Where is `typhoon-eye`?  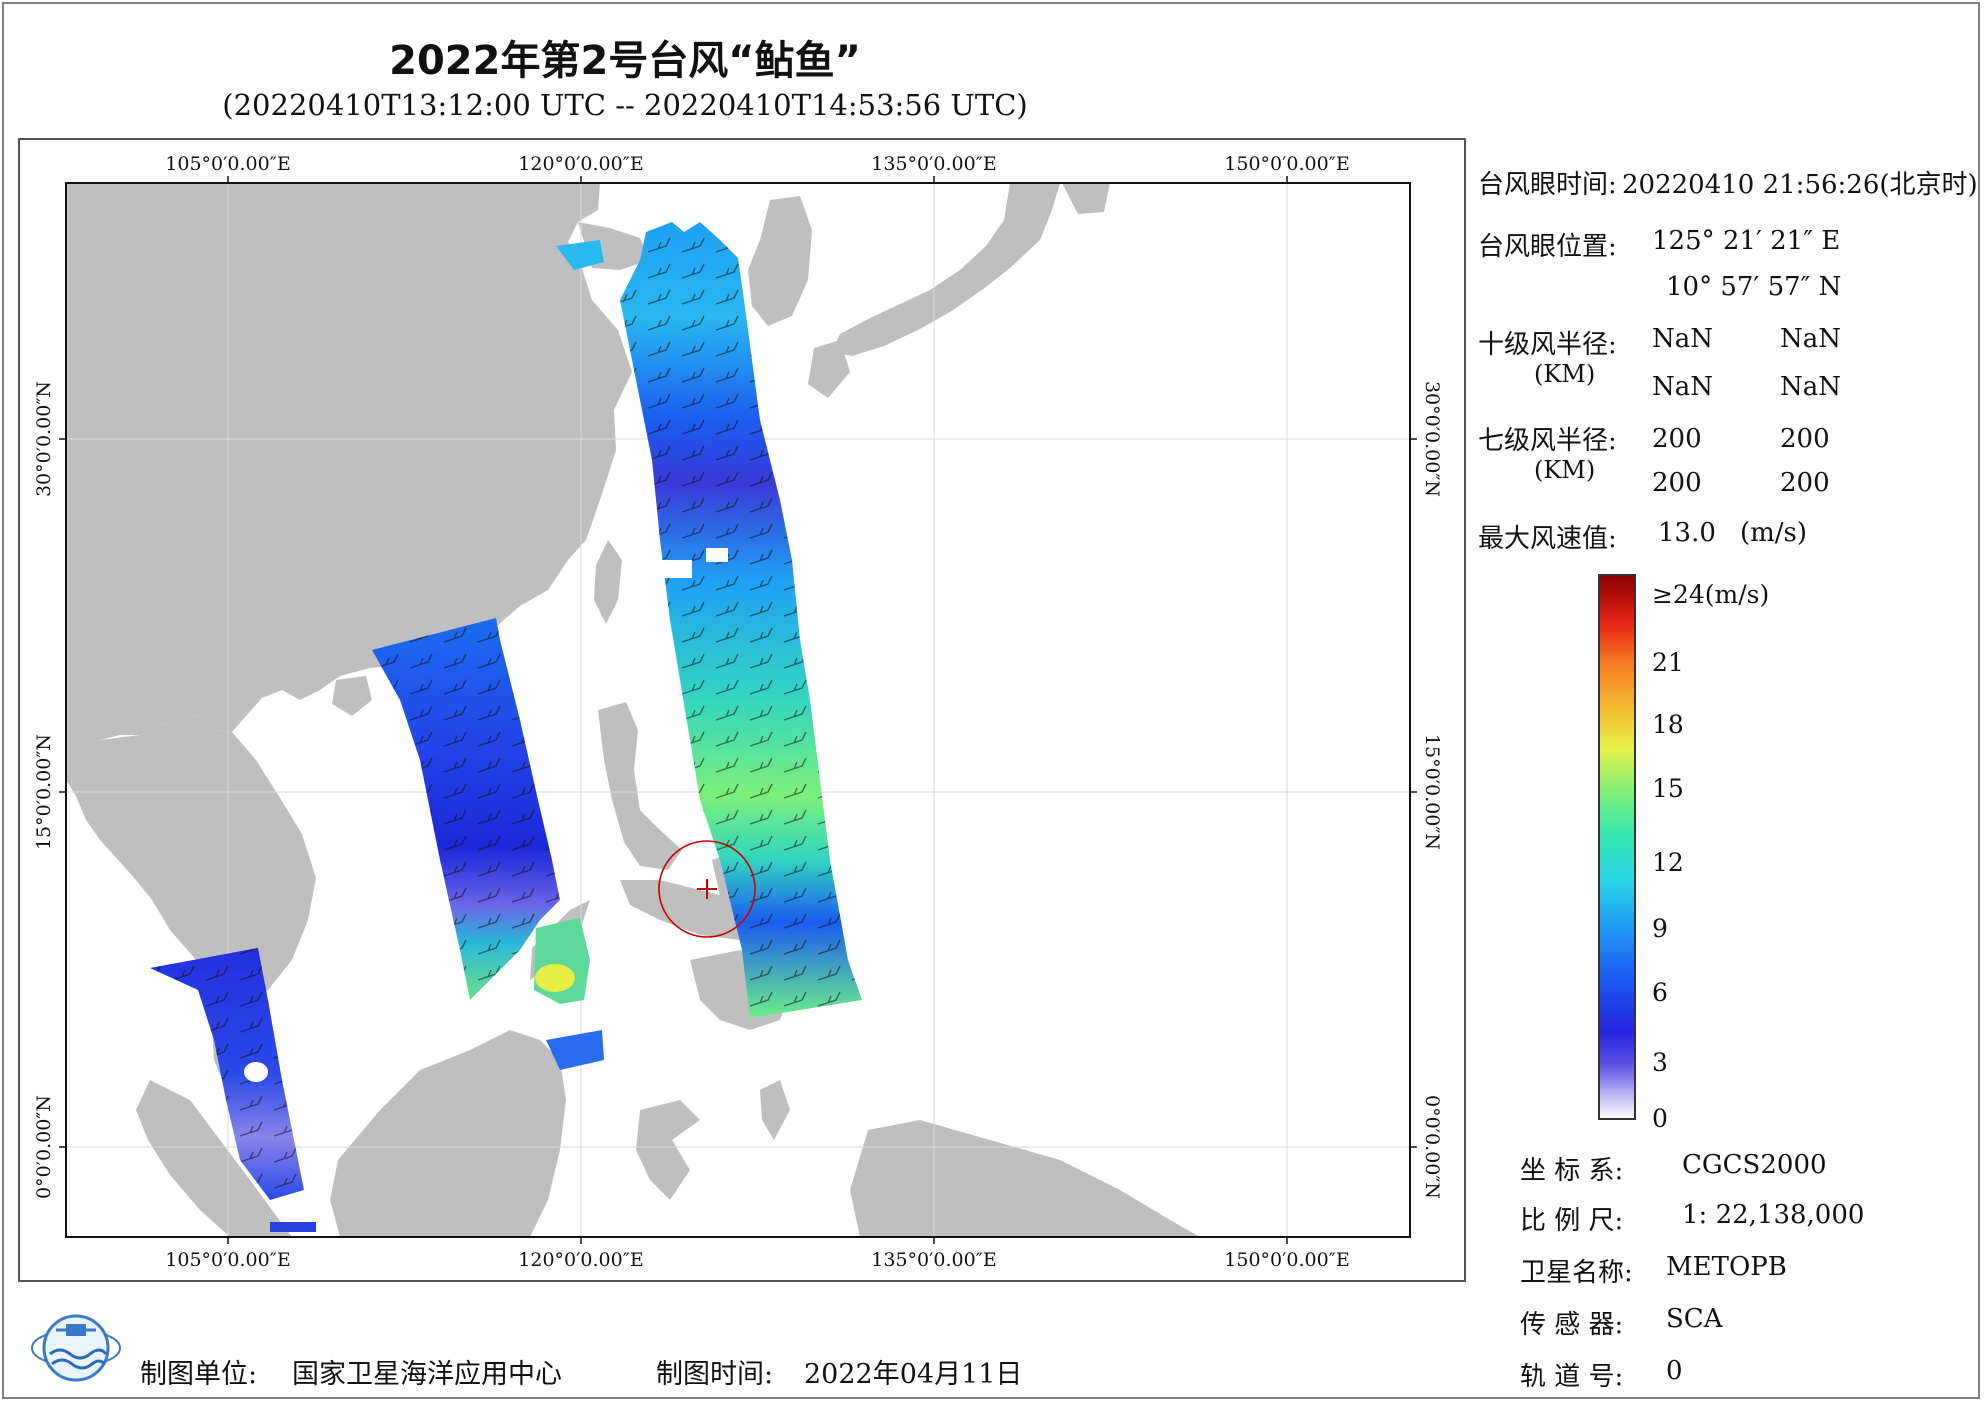
typhoon-eye is located at coordinates (707, 889).